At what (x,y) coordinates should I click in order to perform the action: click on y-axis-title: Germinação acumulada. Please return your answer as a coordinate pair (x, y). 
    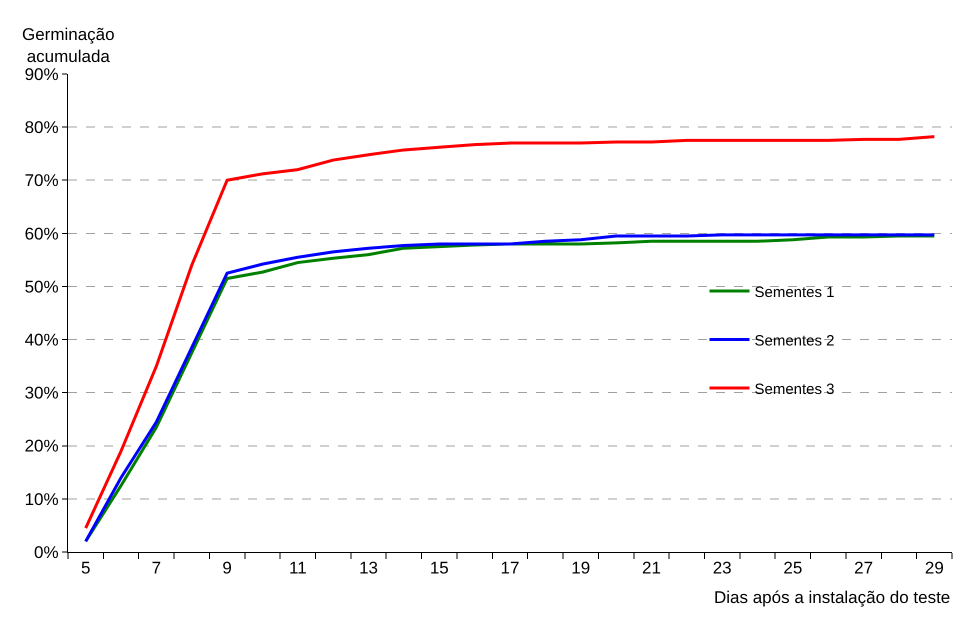
    Looking at the image, I should click on (68, 45).